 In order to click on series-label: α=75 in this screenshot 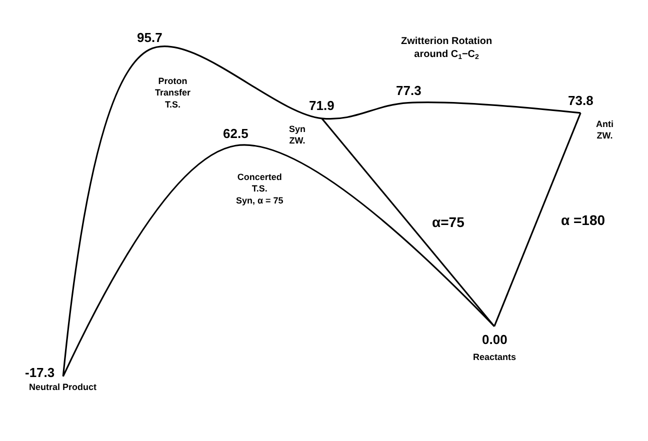, I will do `click(448, 222)`.